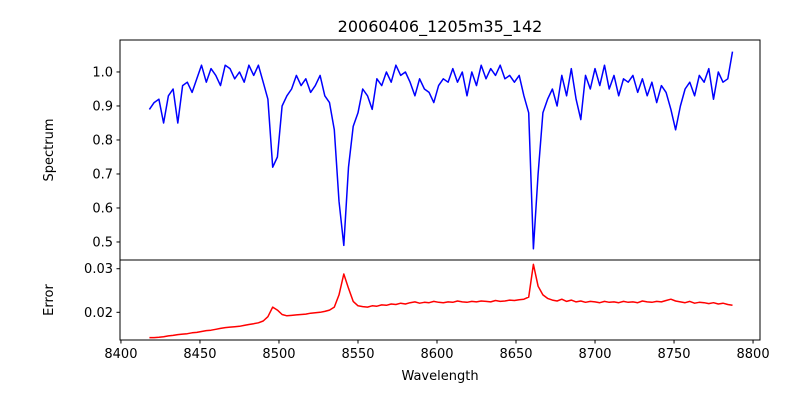 The width and height of the screenshot is (800, 404). I want to click on y-tick-label: 0.9, so click(102, 106).